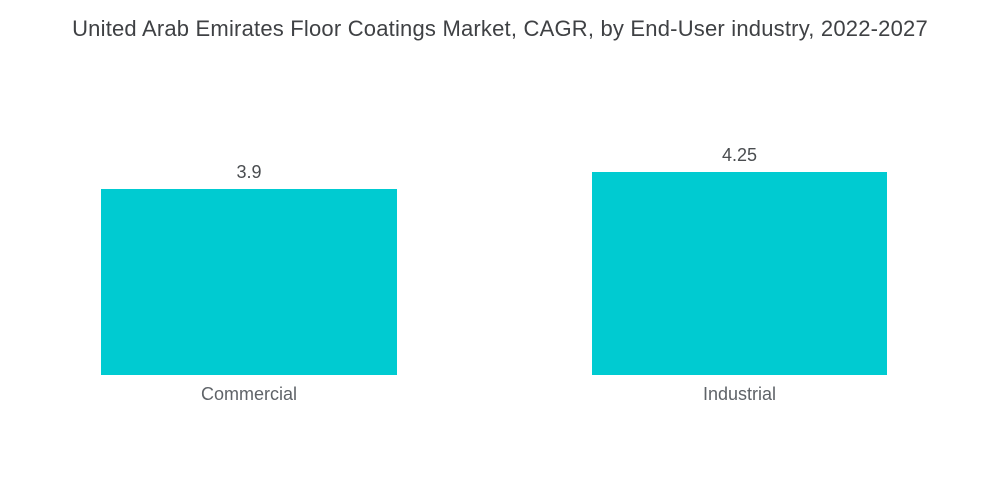  I want to click on bar-group-commercial: 3.9 Commercial, so click(249, 282).